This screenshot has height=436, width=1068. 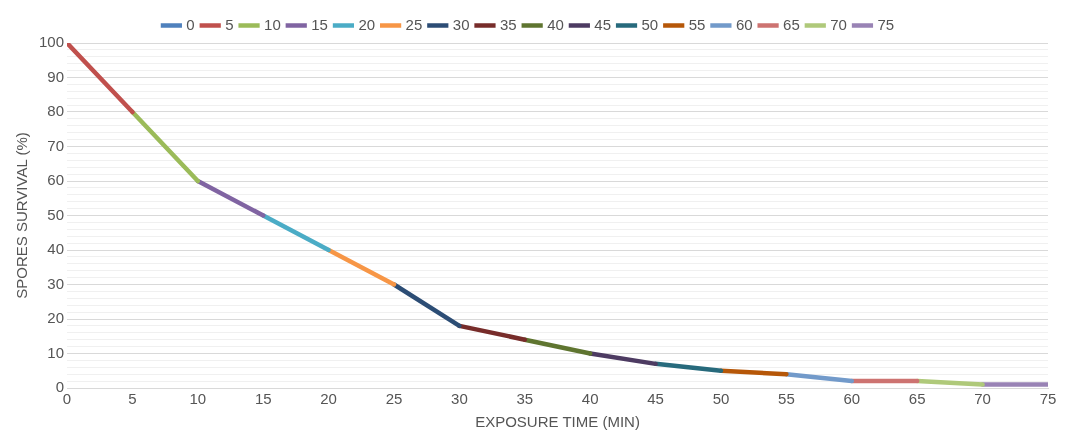 I want to click on x-tick-label: 50, so click(x=721, y=399).